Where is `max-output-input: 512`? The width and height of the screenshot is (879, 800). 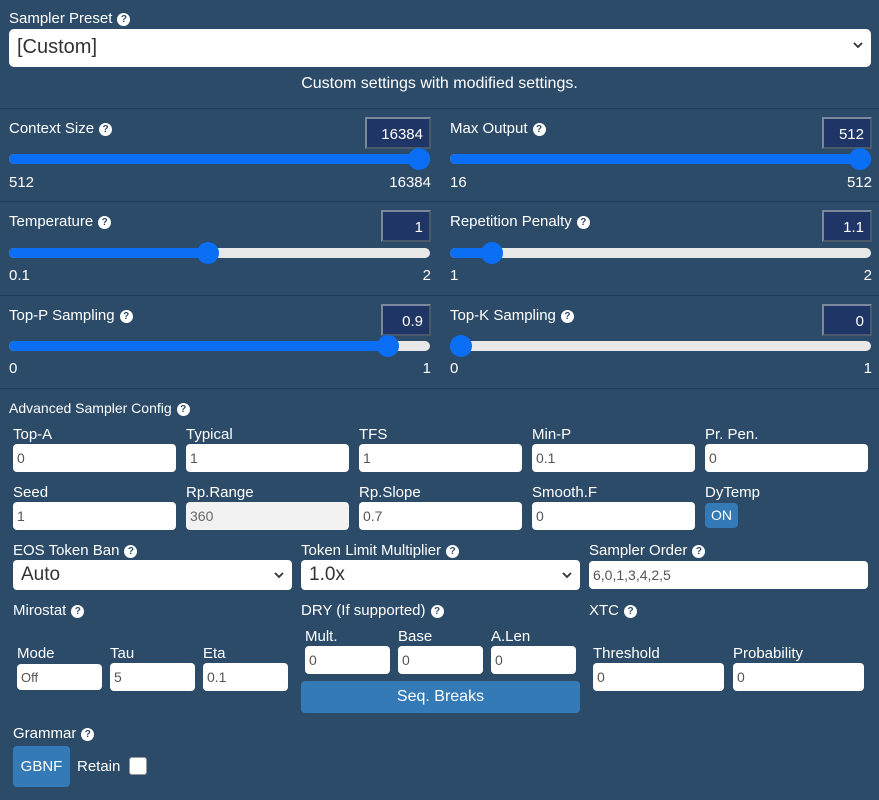
max-output-input: 512 is located at coordinates (847, 133).